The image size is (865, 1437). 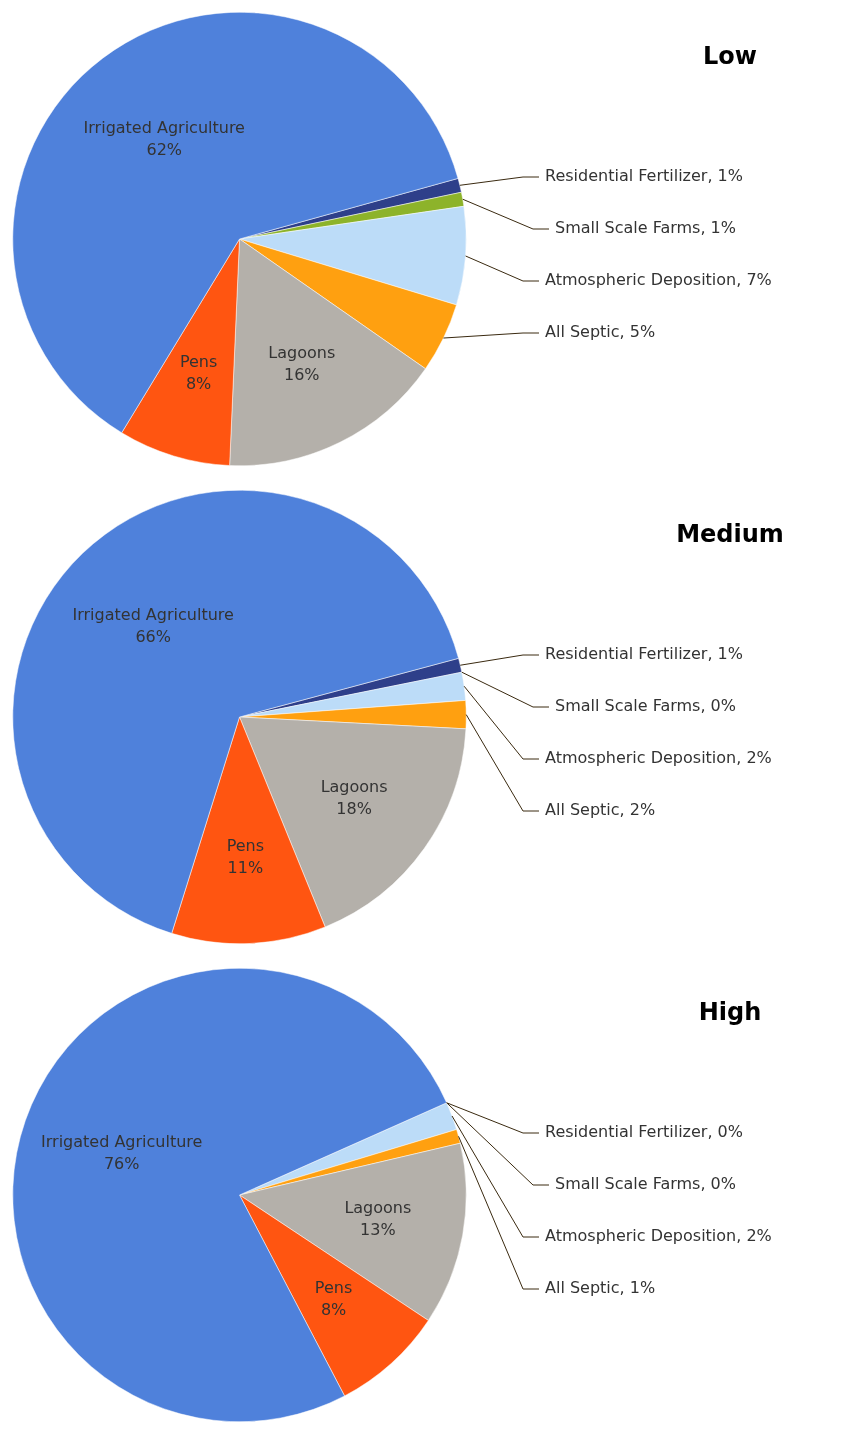 What do you see at coordinates (628, 228) in the screenshot?
I see `slice-label: Small Scale Farms` at bounding box center [628, 228].